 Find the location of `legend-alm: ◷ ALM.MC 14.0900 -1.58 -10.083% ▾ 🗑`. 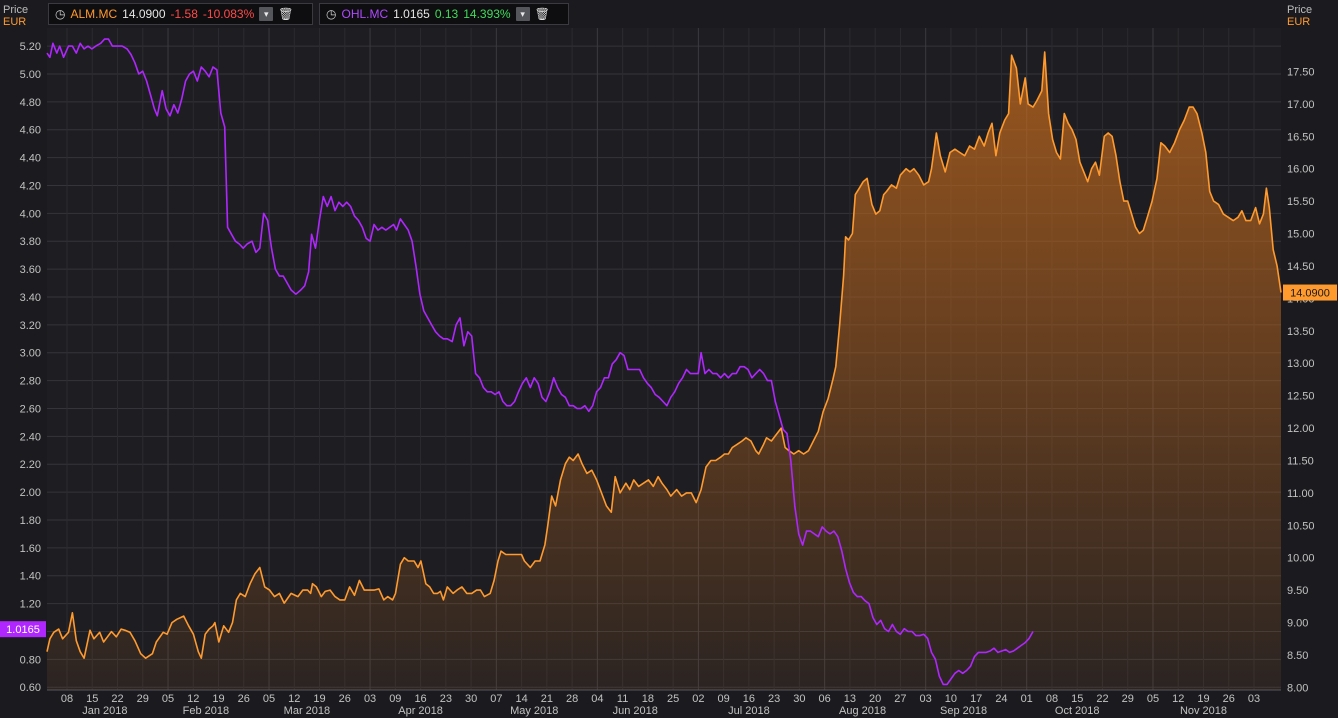

legend-alm: ◷ ALM.MC 14.0900 -1.58 -10.083% ▾ 🗑 is located at coordinates (180, 14).